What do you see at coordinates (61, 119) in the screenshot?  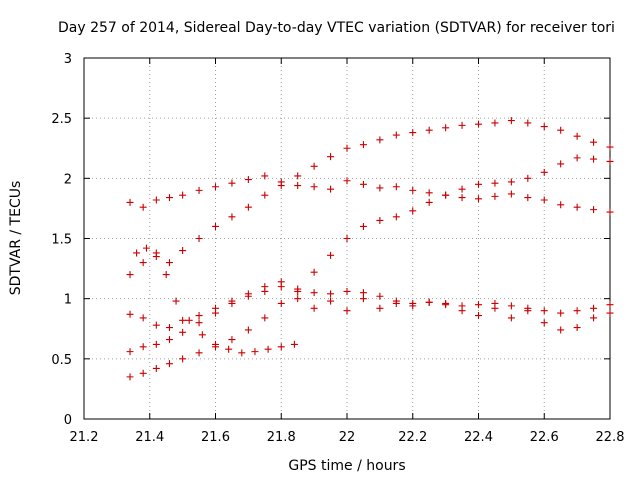 I see `y-tick-label: 2.5` at bounding box center [61, 119].